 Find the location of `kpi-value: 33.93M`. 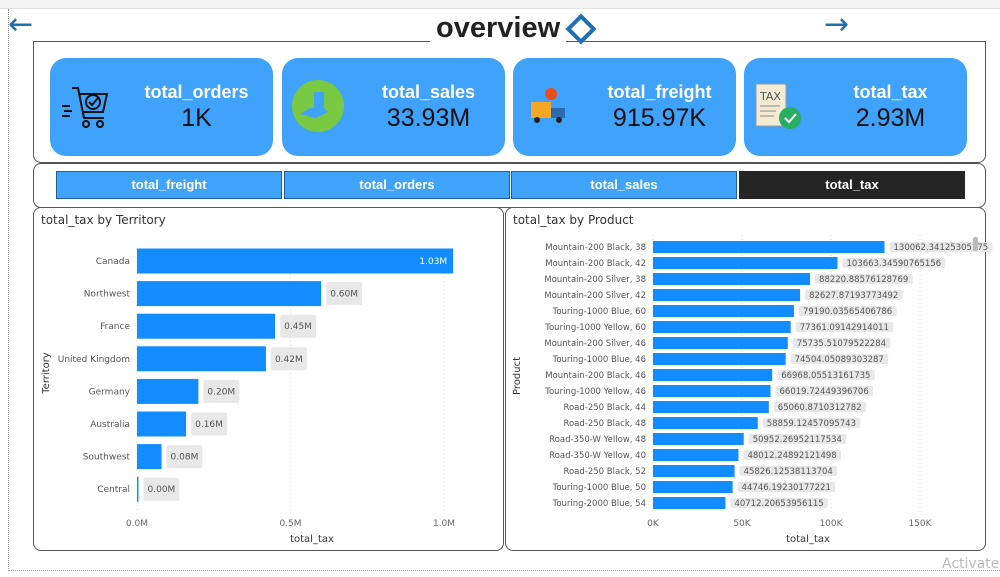

kpi-value: 33.93M is located at coordinates (428, 118).